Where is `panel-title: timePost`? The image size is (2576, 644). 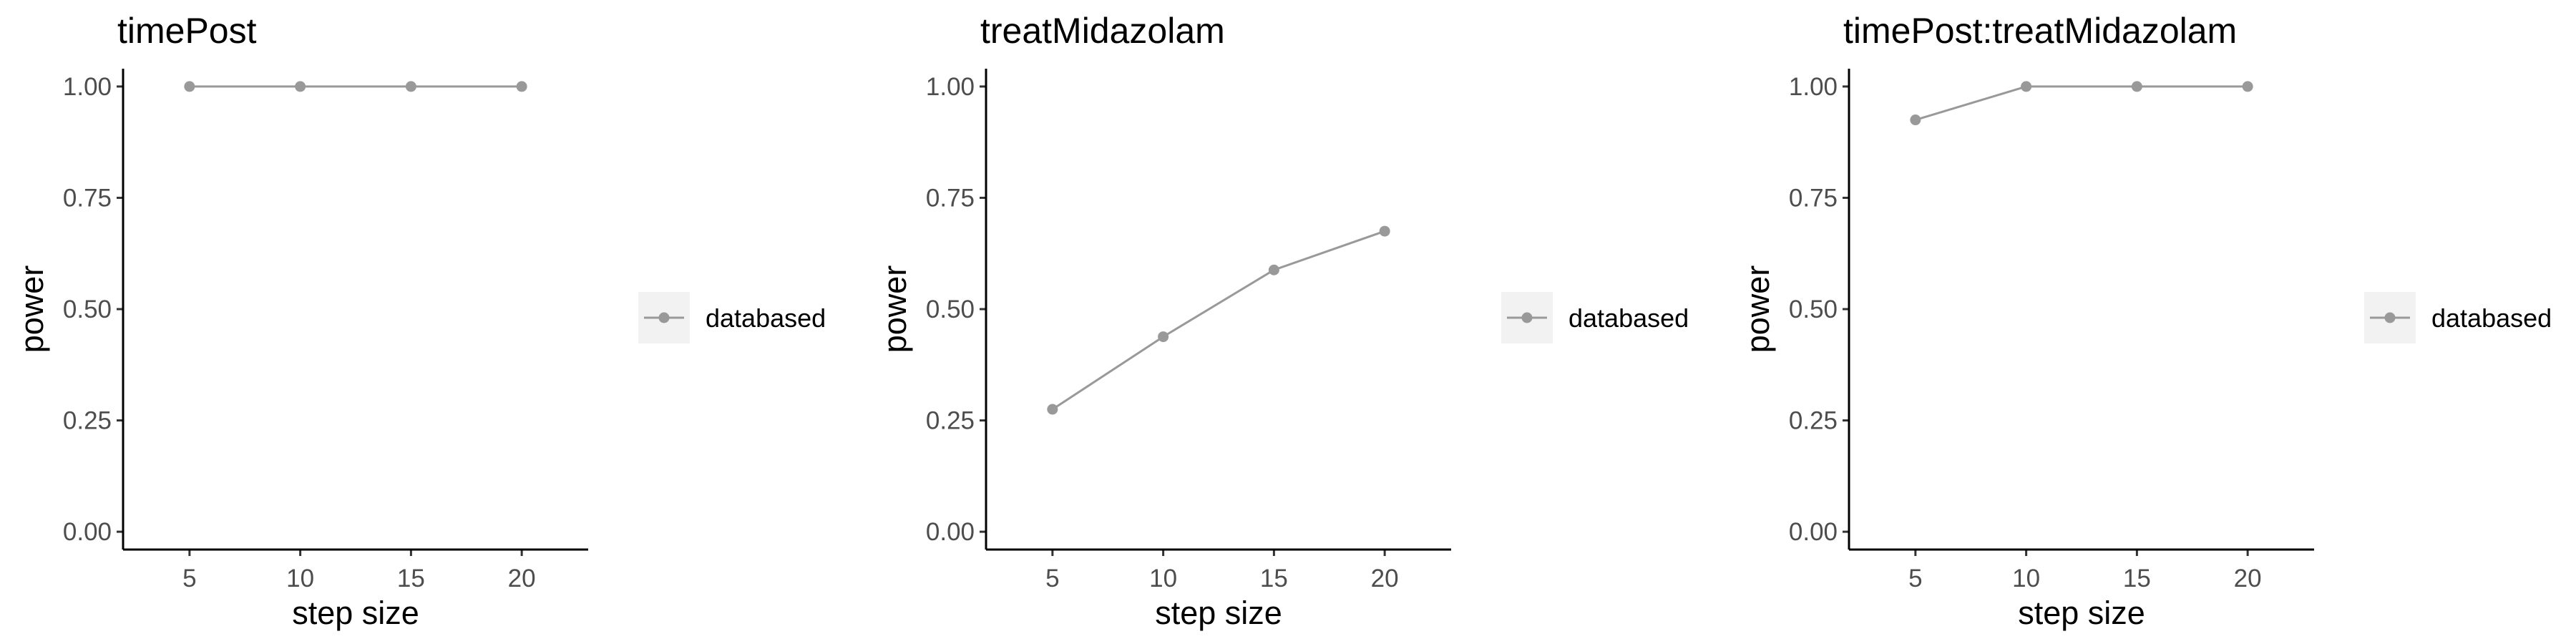 panel-title: timePost is located at coordinates (187, 31).